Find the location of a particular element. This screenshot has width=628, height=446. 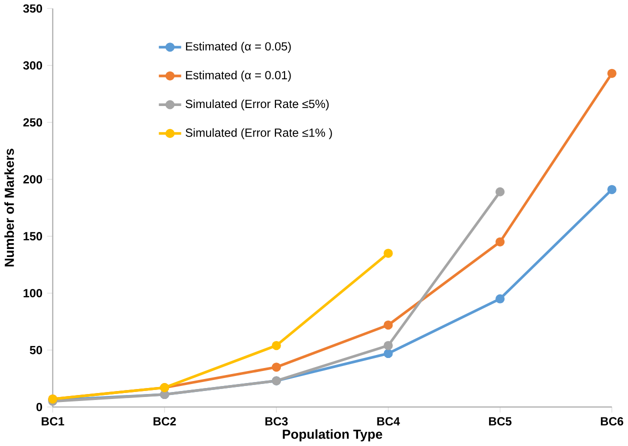

x-tick-label: BC2 is located at coordinates (165, 421).